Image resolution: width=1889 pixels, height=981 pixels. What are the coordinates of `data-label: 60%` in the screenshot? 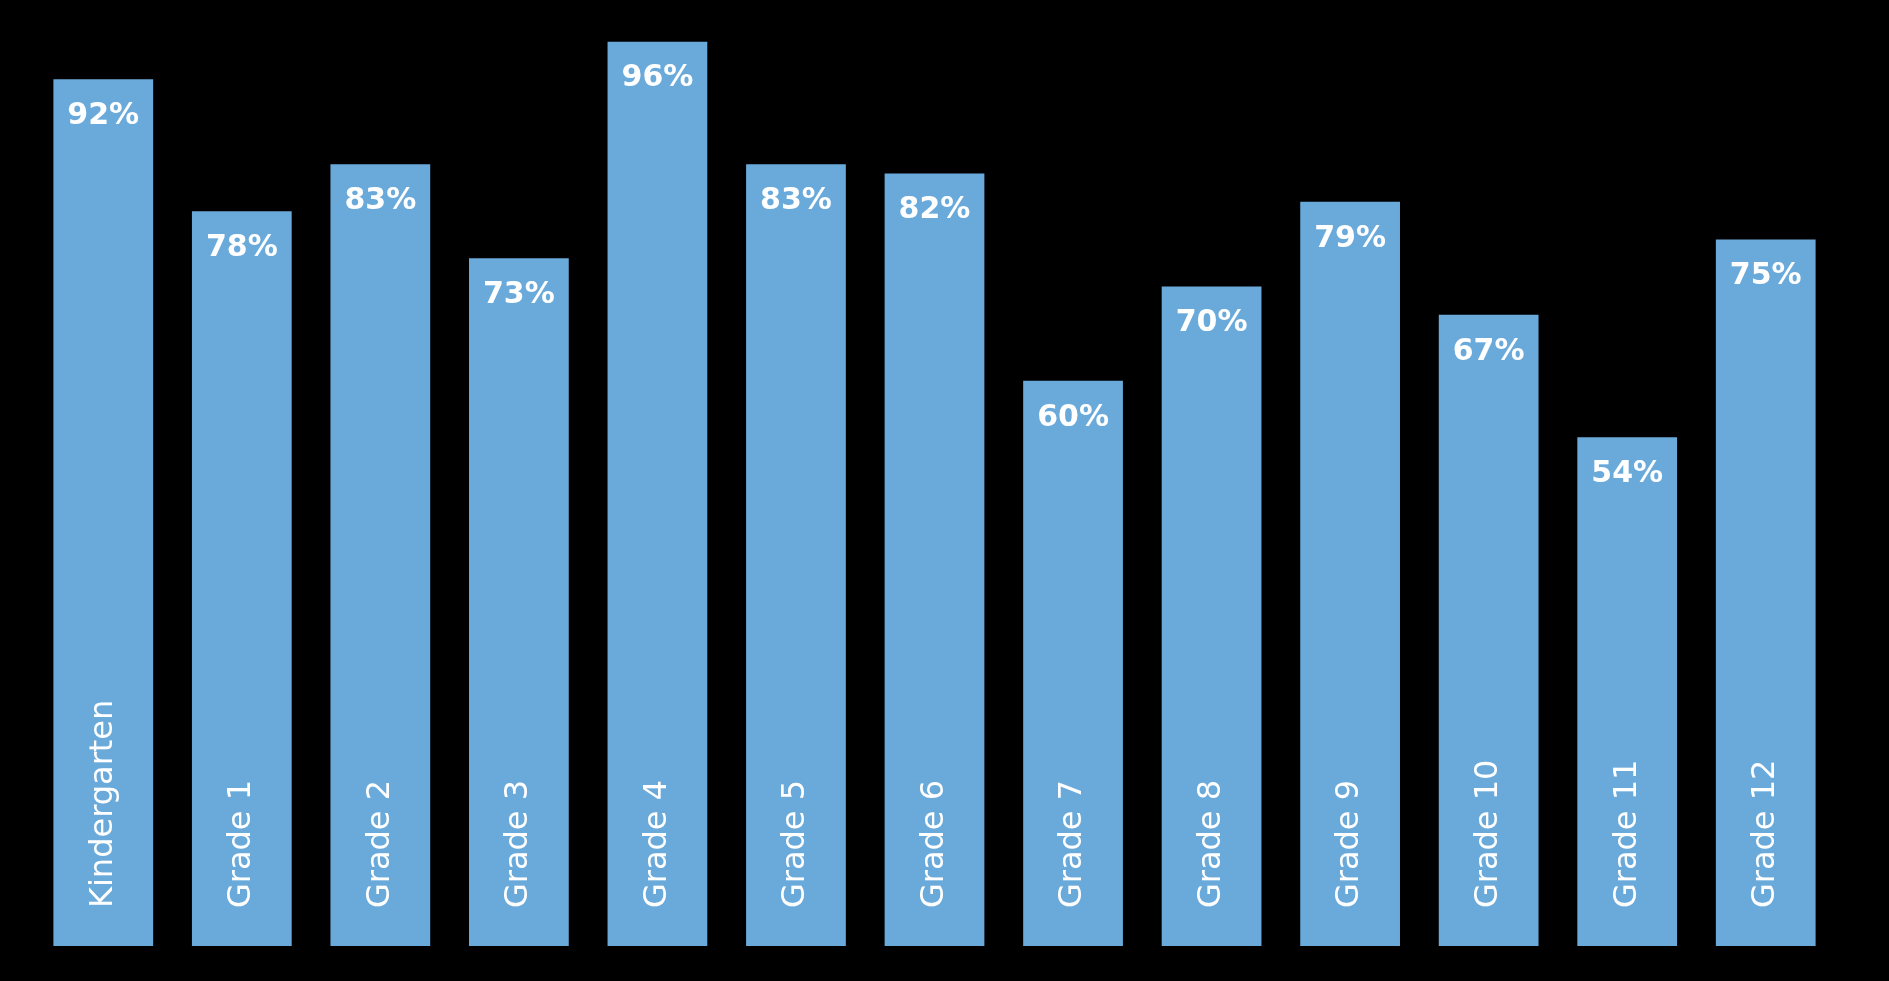 It's located at (1073, 415).